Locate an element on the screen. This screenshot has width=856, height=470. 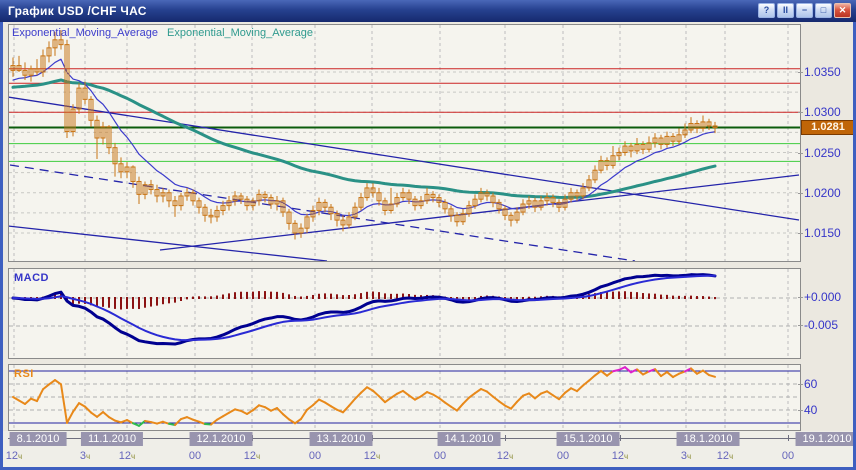
rsi-panel-label: RSI is located at coordinates (24, 374).